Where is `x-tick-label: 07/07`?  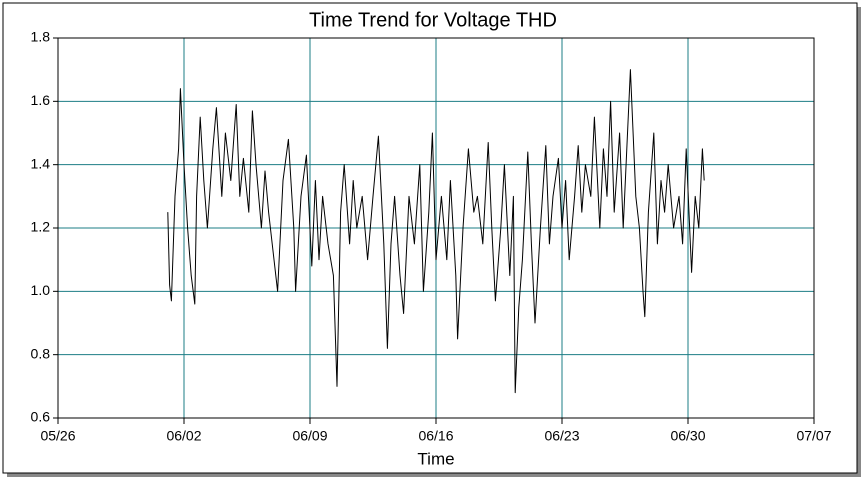
x-tick-label: 07/07 is located at coordinates (813, 436).